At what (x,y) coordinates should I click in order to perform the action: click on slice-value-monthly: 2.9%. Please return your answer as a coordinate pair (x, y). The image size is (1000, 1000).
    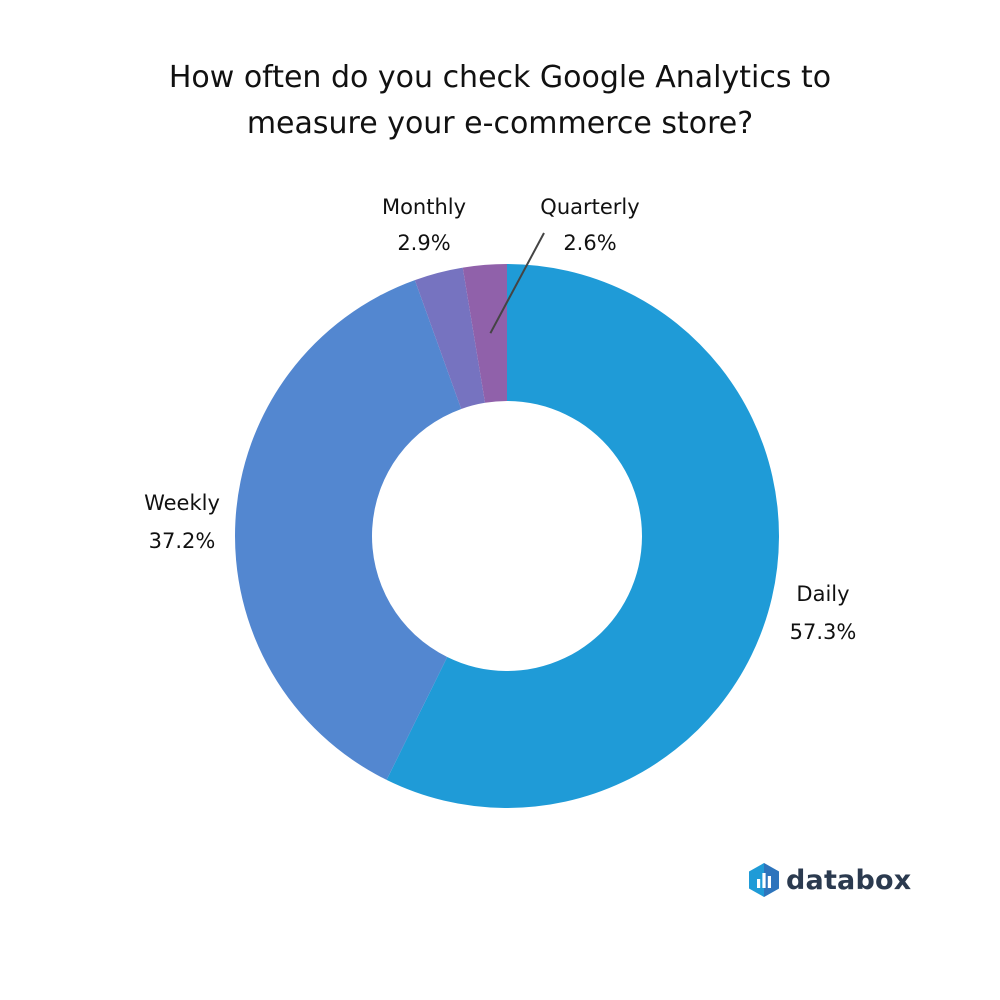
    Looking at the image, I should click on (423, 243).